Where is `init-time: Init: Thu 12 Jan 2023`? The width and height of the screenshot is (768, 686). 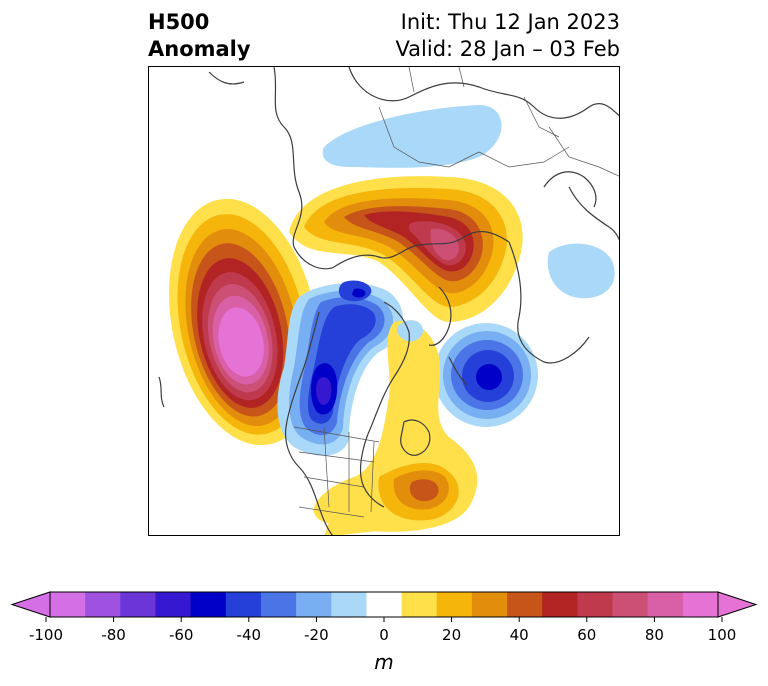
init-time: Init: Thu 12 Jan 2023 is located at coordinates (510, 22).